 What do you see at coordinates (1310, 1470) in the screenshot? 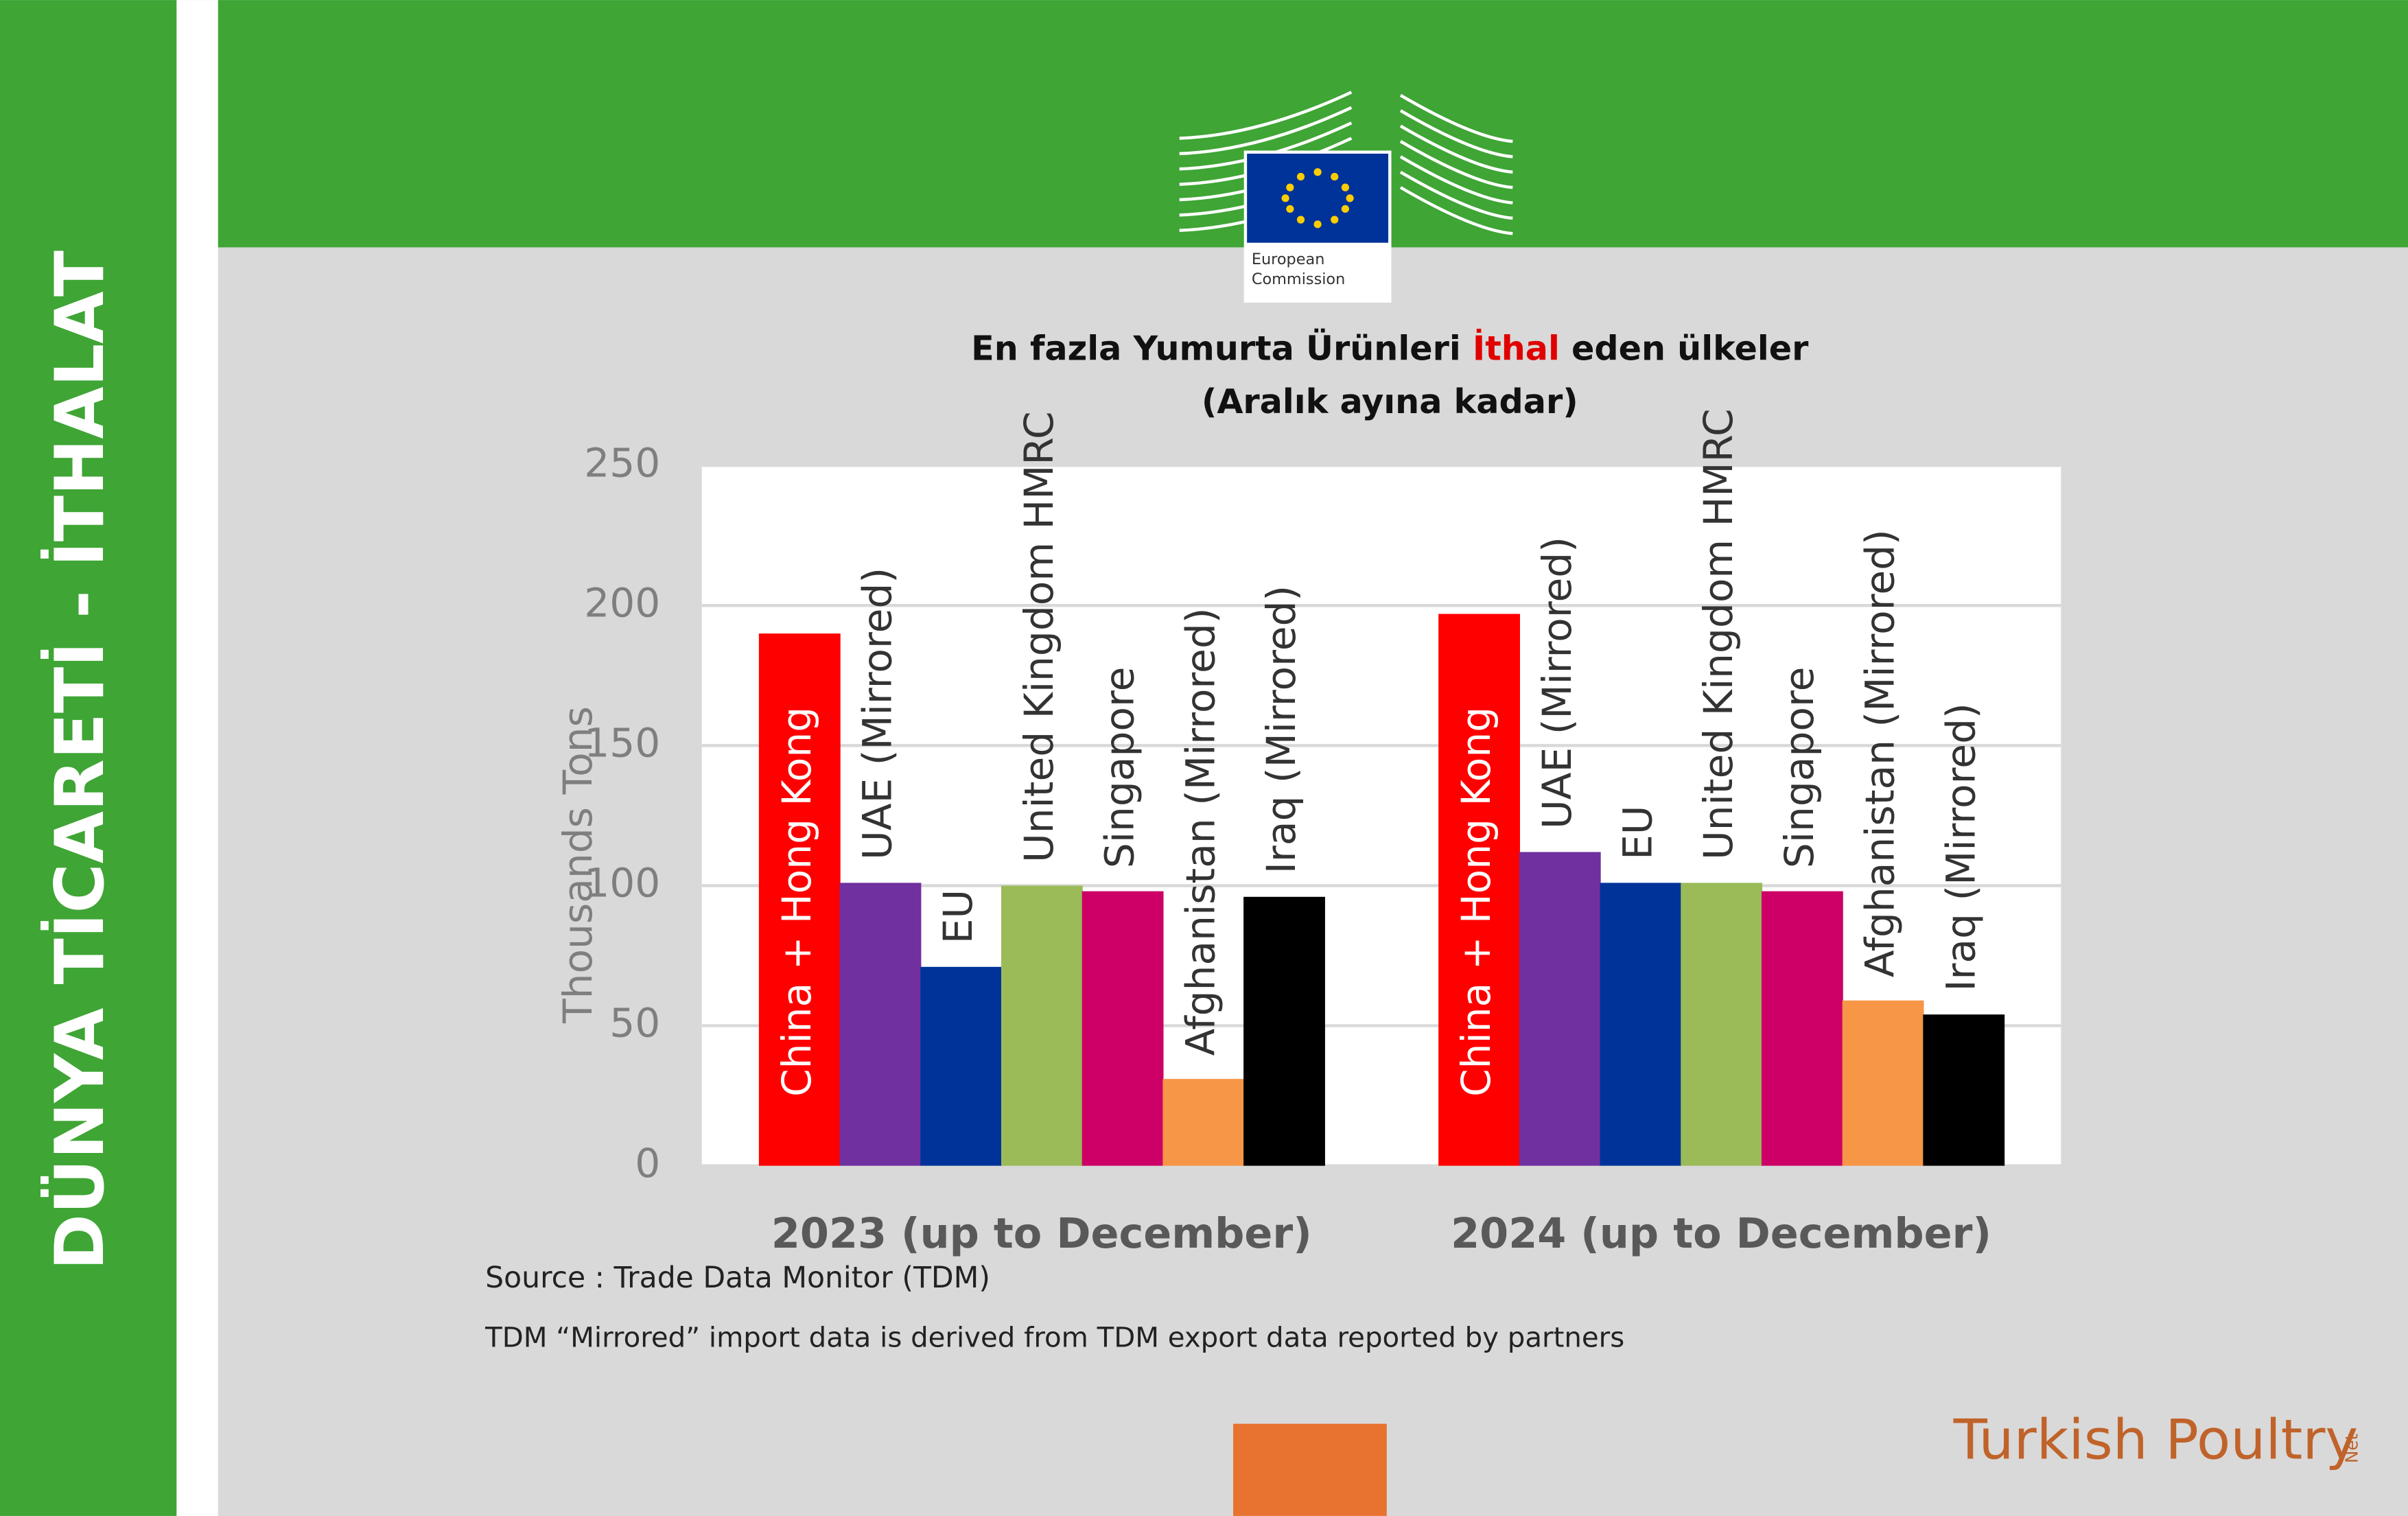
I see `footer-block` at bounding box center [1310, 1470].